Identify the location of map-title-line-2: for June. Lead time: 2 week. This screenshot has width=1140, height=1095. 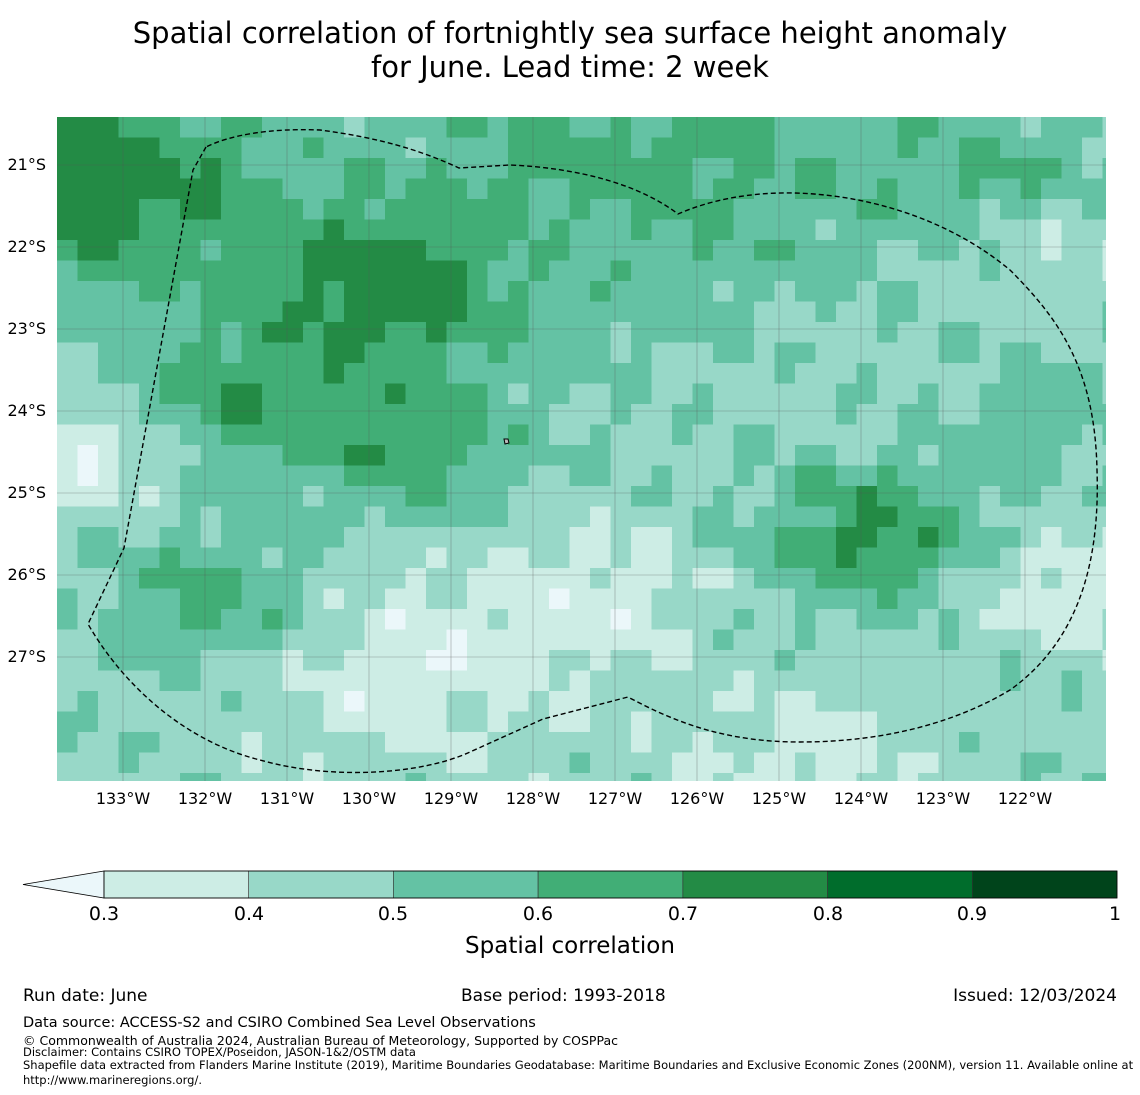
(570, 67).